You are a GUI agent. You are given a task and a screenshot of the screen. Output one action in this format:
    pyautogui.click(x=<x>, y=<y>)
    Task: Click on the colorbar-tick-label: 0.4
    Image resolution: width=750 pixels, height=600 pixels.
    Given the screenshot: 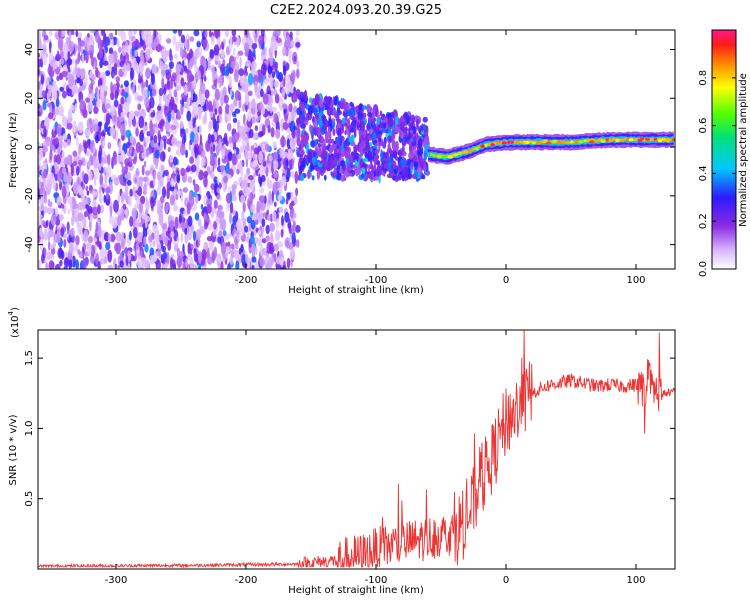 What is the action you would take?
    pyautogui.click(x=703, y=173)
    